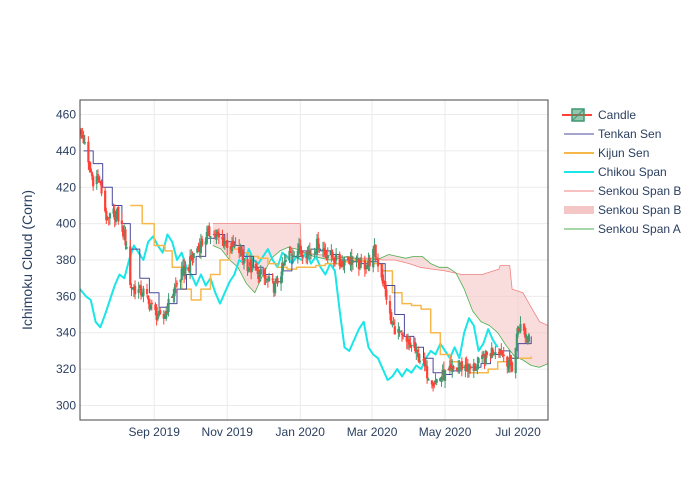 This screenshot has height=500, width=700. I want to click on legend-item-span-a: Senkou Span A, so click(622, 229).